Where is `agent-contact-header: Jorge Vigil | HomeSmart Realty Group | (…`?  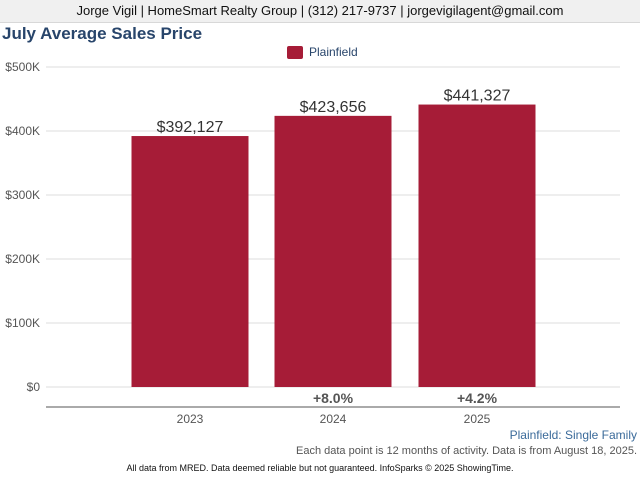
agent-contact-header: Jorge Vigil | HomeSmart Realty Group | (… is located at coordinates (320, 11).